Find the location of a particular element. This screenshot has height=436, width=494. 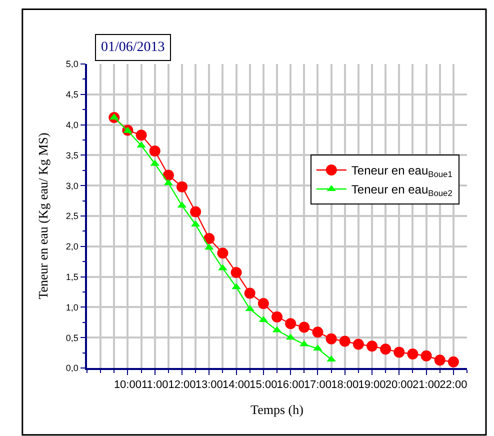

x-tick-label: 16:00 is located at coordinates (290, 384).